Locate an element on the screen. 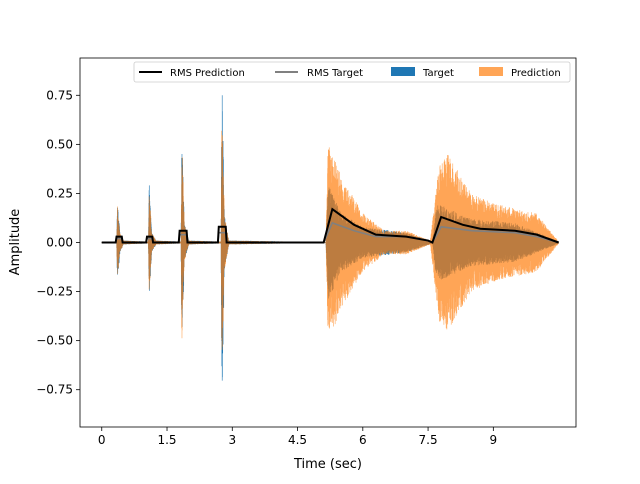 The height and width of the screenshot is (484, 640). legend-label-prediction: Prediction is located at coordinates (536, 73).